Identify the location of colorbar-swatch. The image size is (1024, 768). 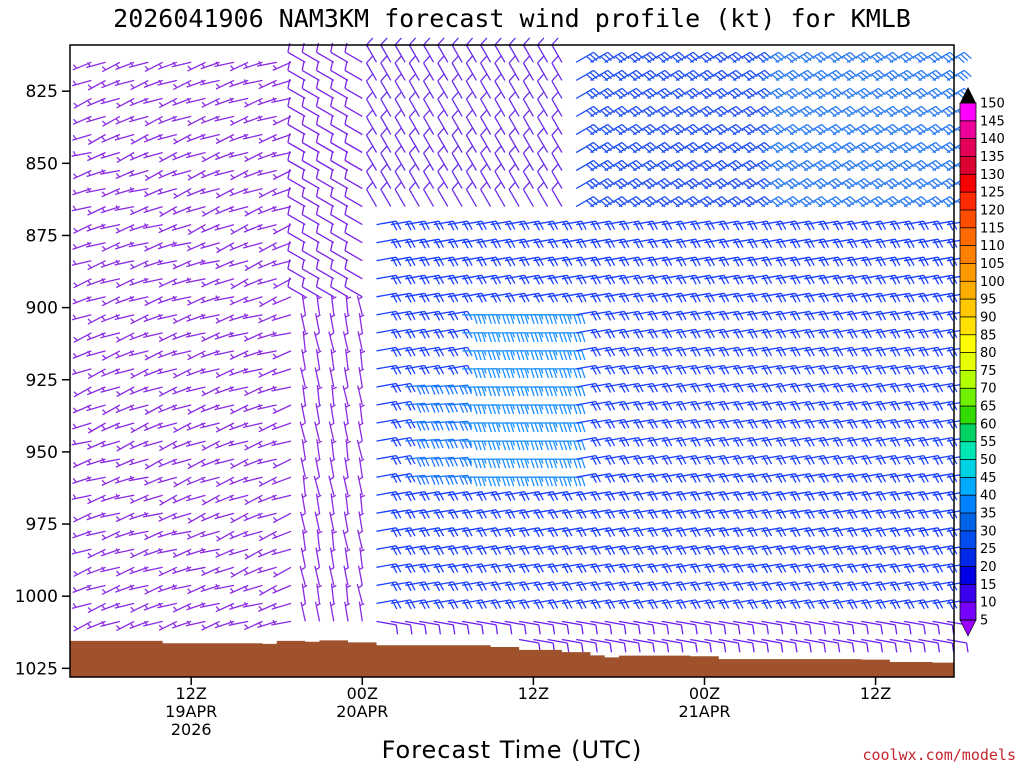
(968, 254).